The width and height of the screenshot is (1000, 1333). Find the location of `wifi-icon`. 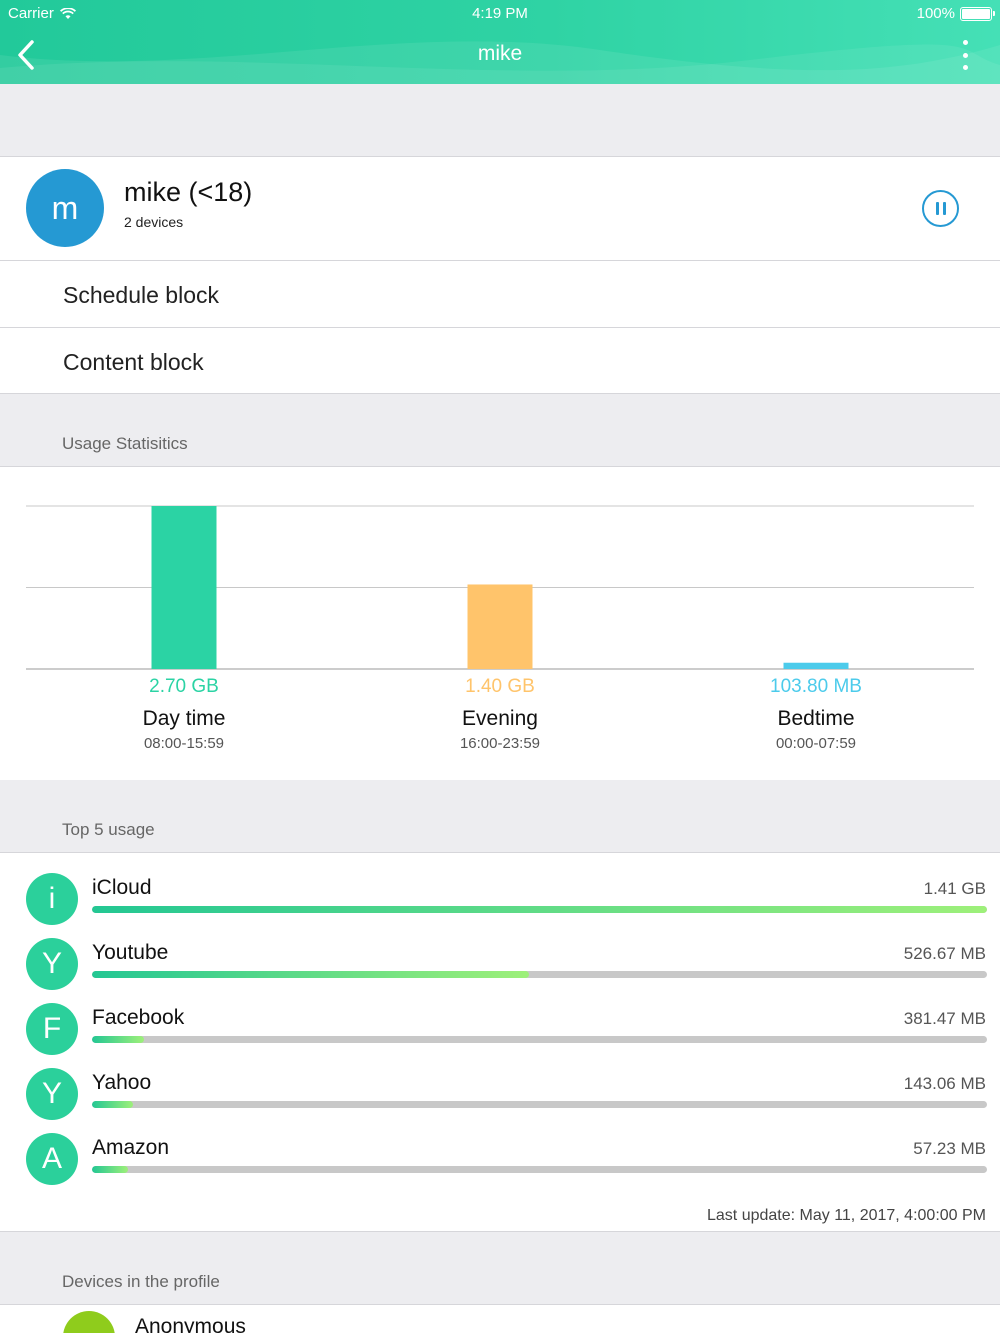

wifi-icon is located at coordinates (67, 13).